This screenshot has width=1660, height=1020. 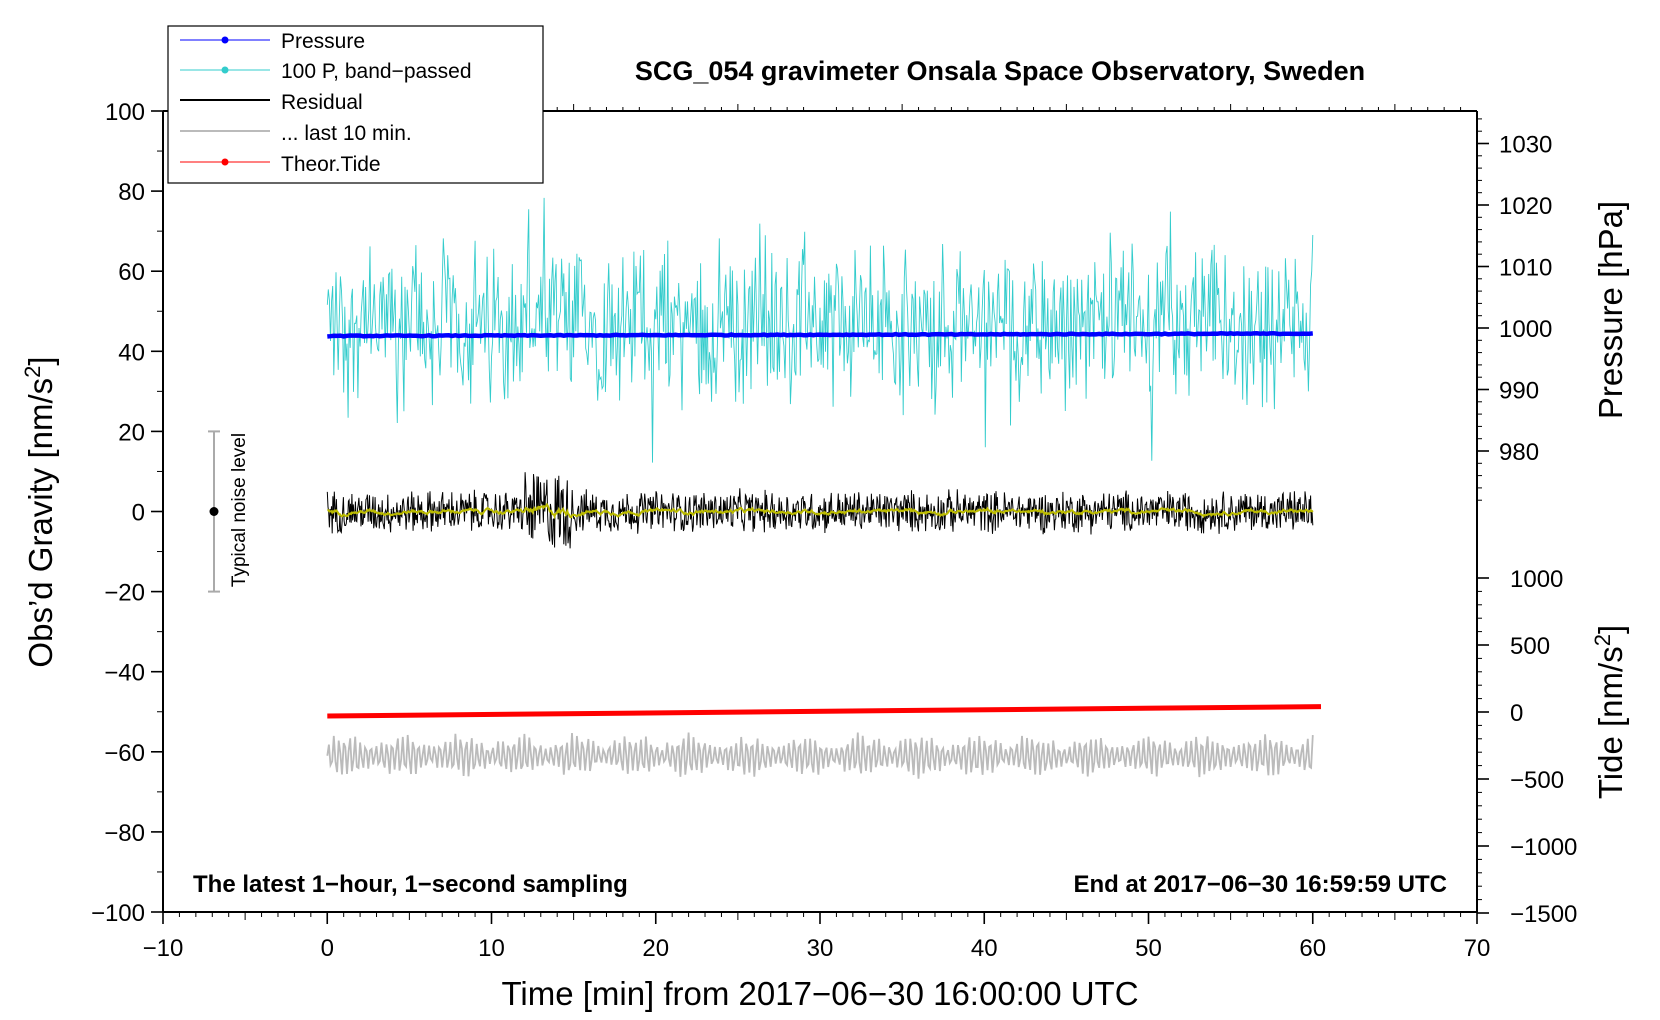 I want to click on y-left-tick-label-6: 20, so click(x=131, y=432).